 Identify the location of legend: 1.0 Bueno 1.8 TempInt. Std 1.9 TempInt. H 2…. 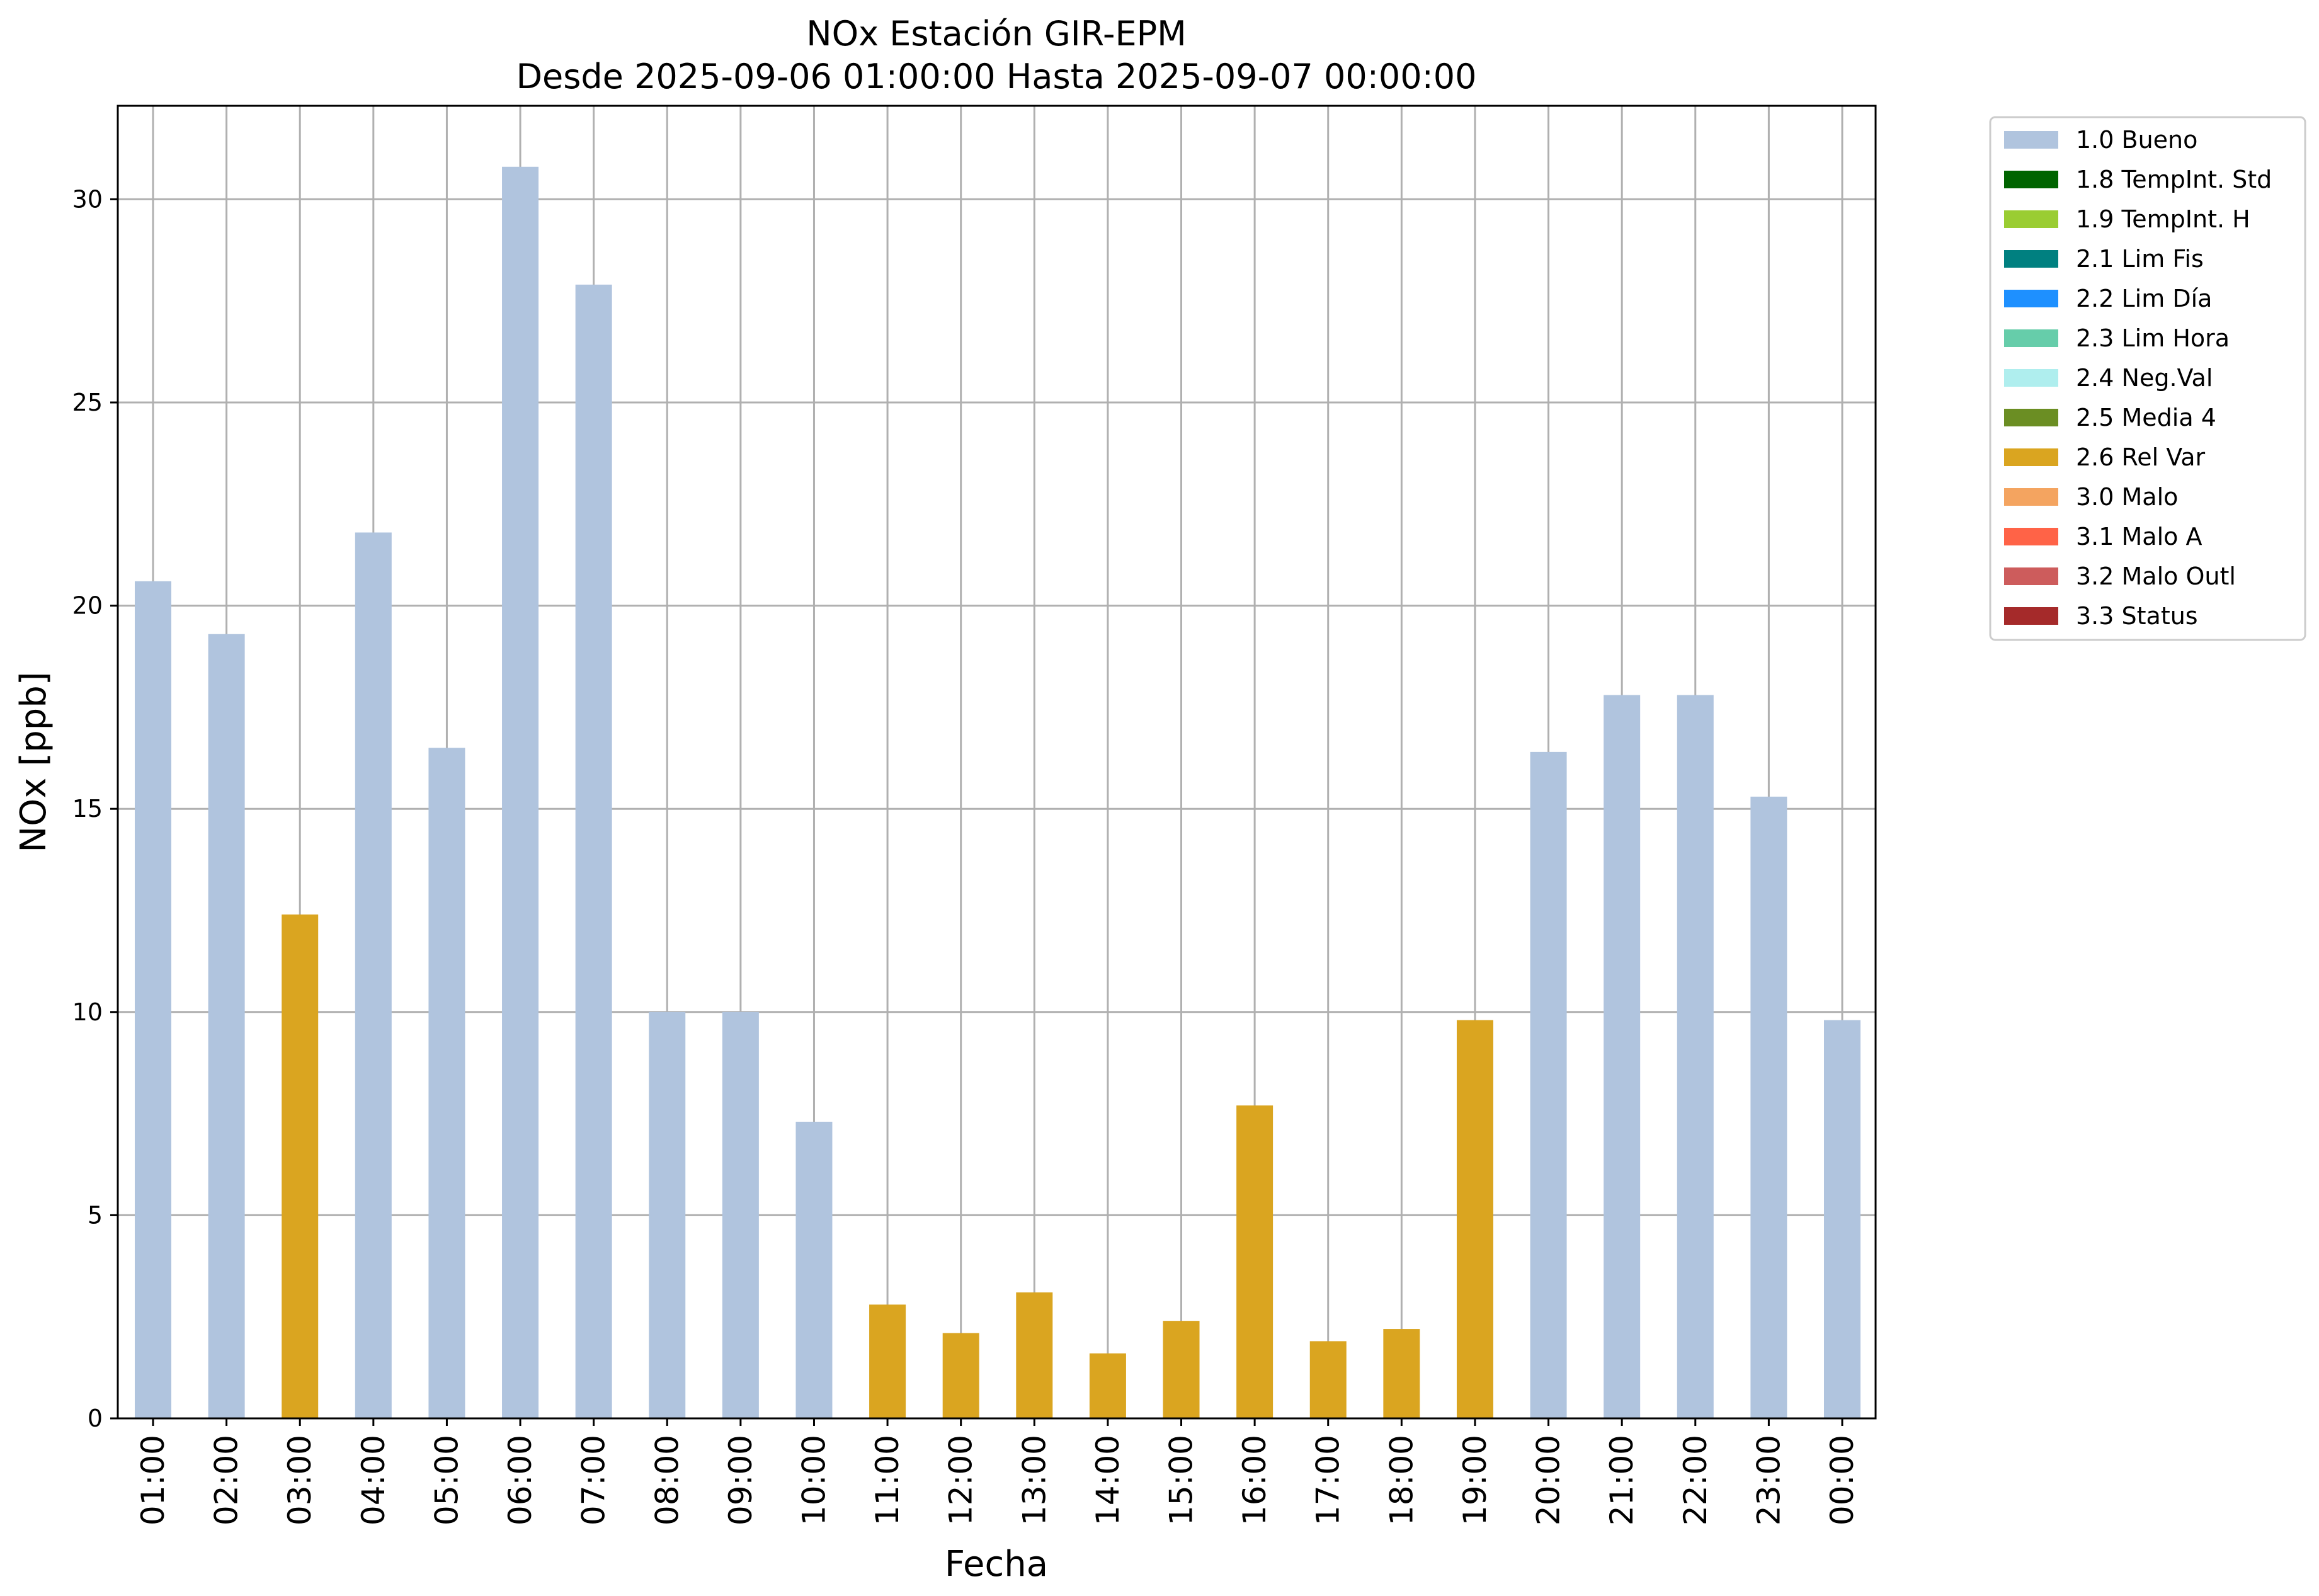
(2147, 378).